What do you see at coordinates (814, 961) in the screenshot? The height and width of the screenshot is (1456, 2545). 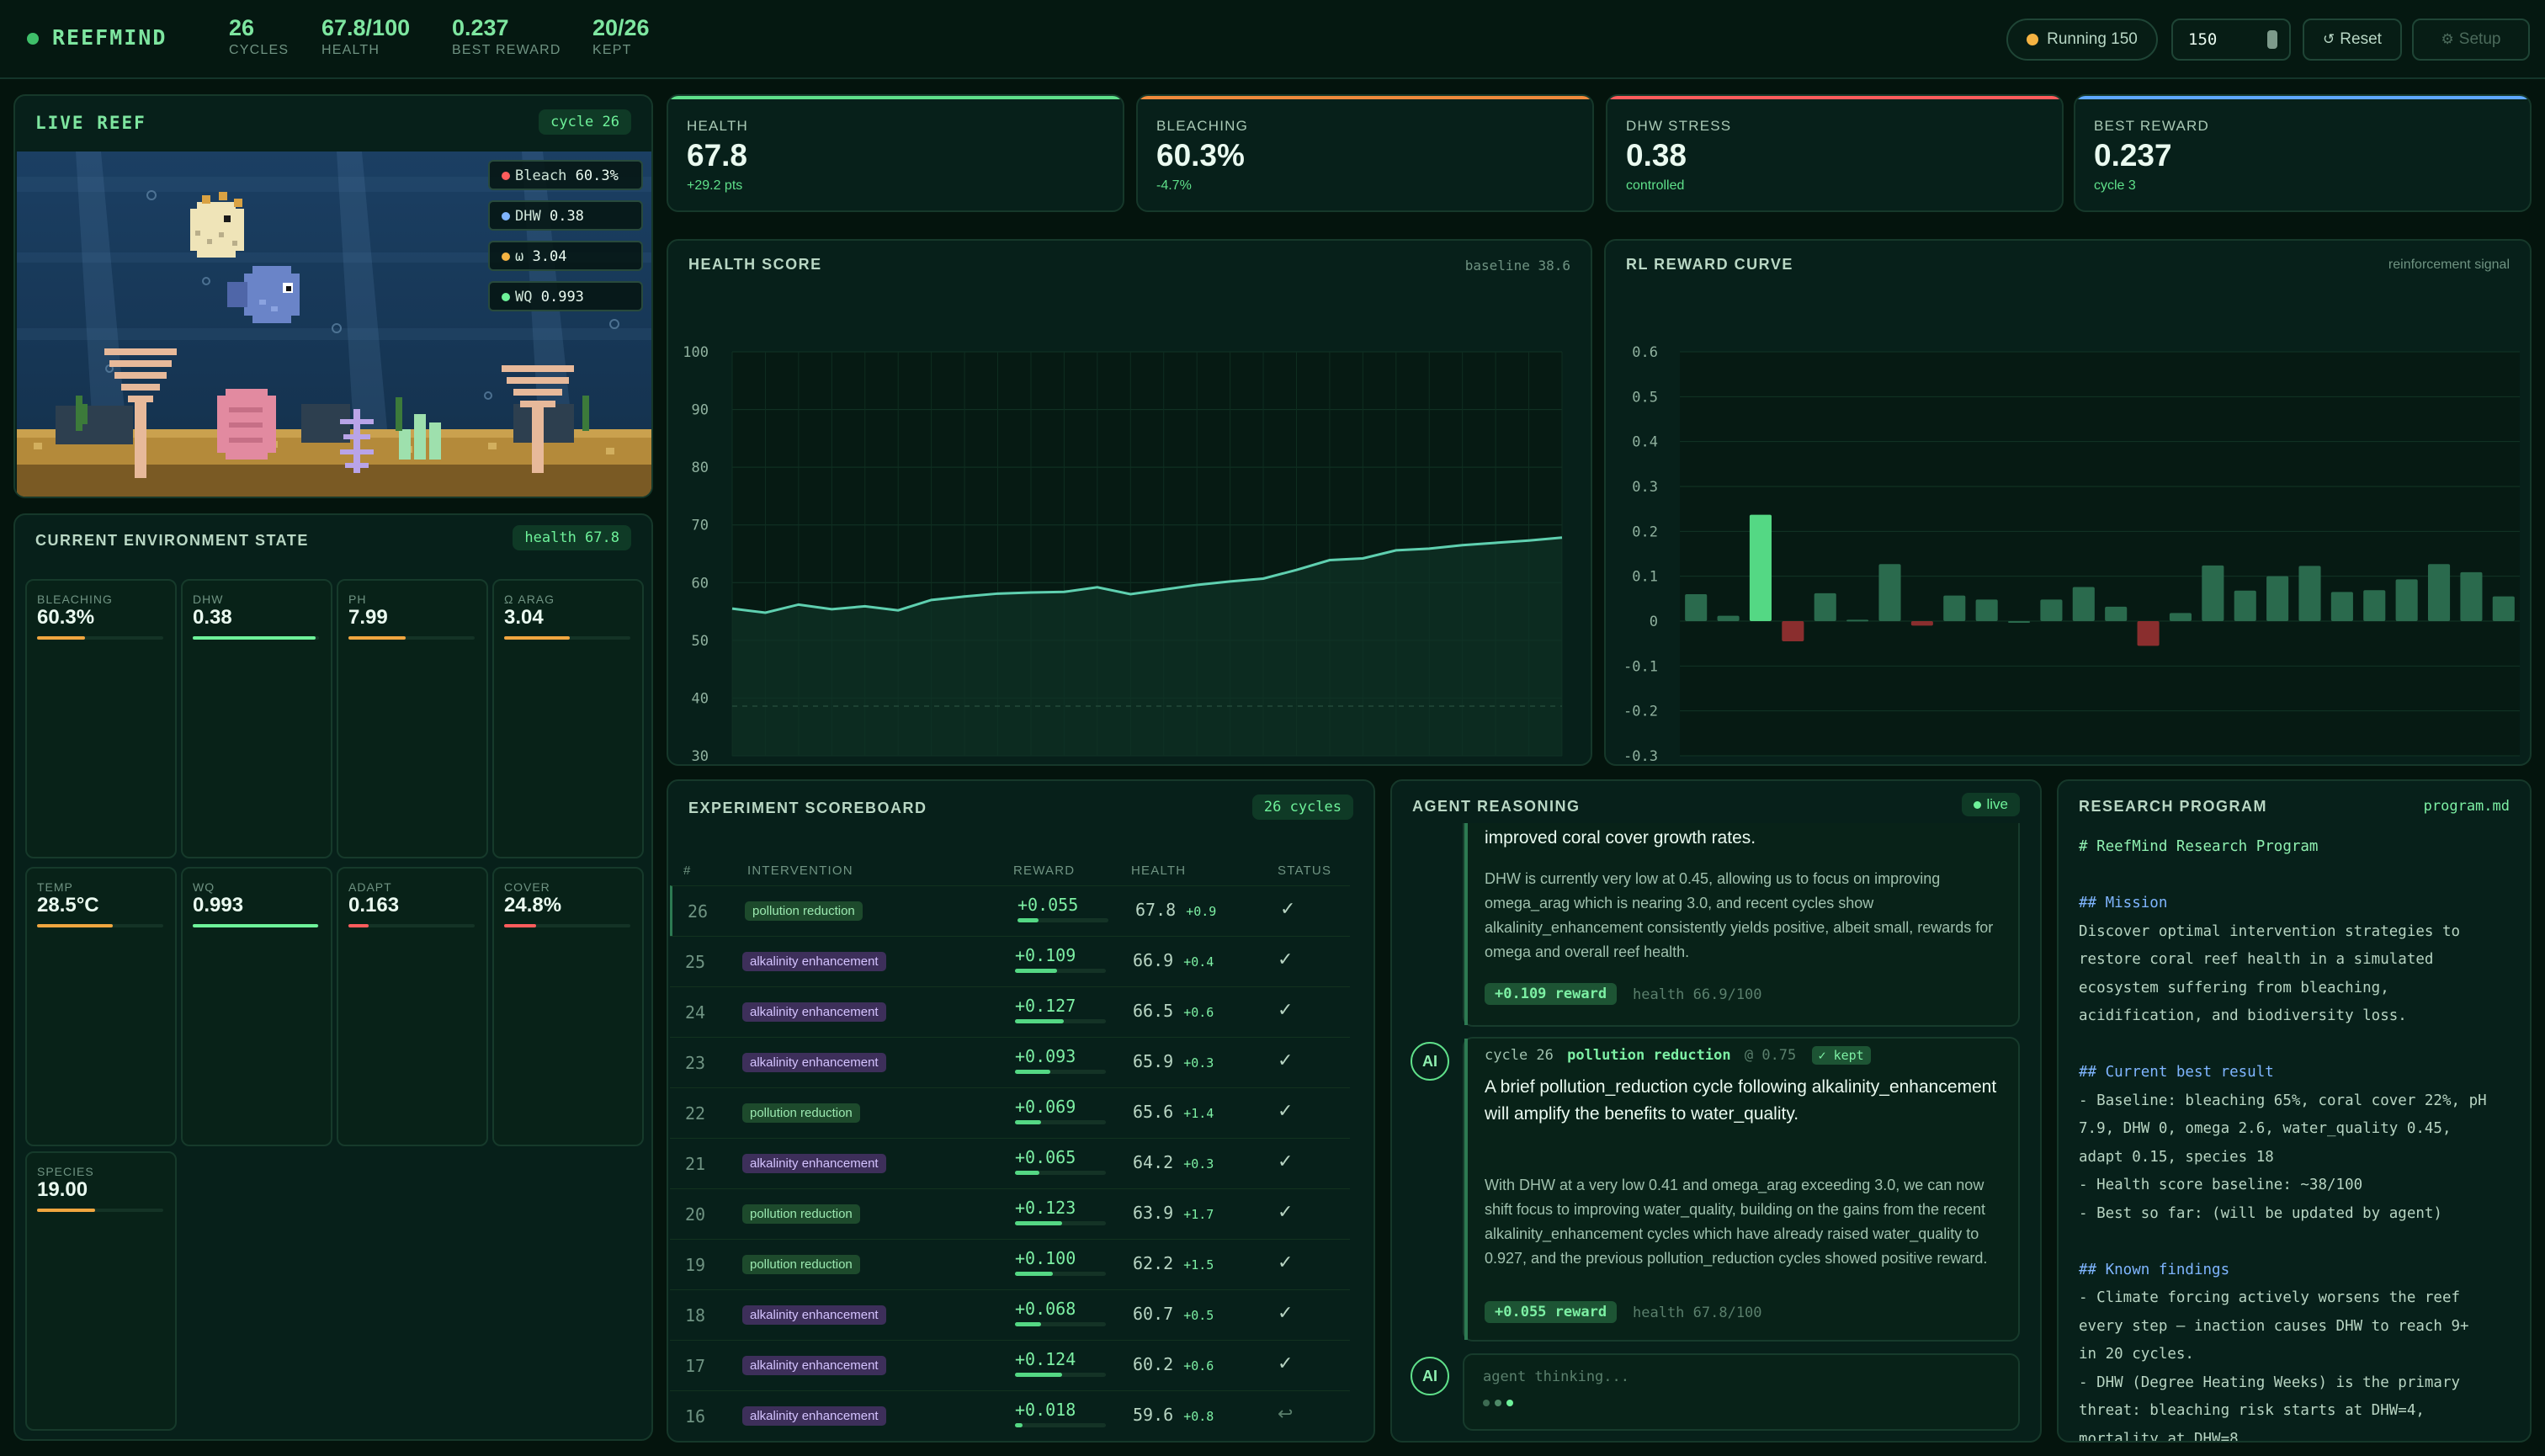 I see `intervention-tag: alkalinity enhancement` at bounding box center [814, 961].